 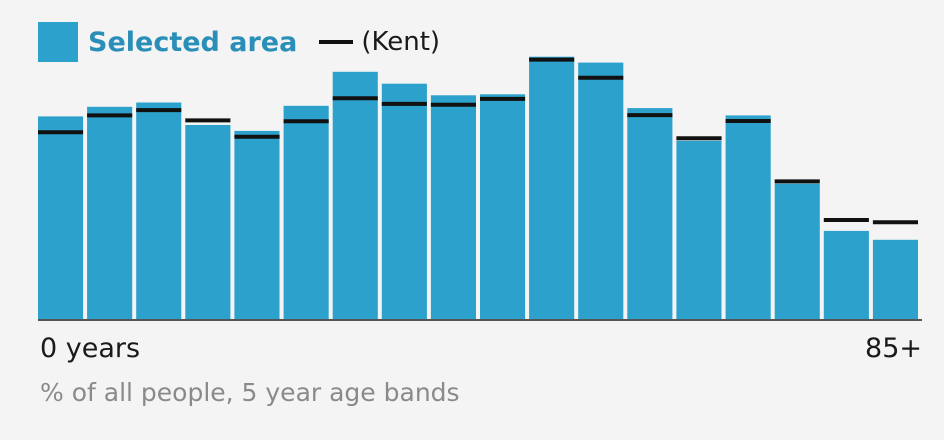 I want to click on legend-comparison-line, so click(x=336, y=42).